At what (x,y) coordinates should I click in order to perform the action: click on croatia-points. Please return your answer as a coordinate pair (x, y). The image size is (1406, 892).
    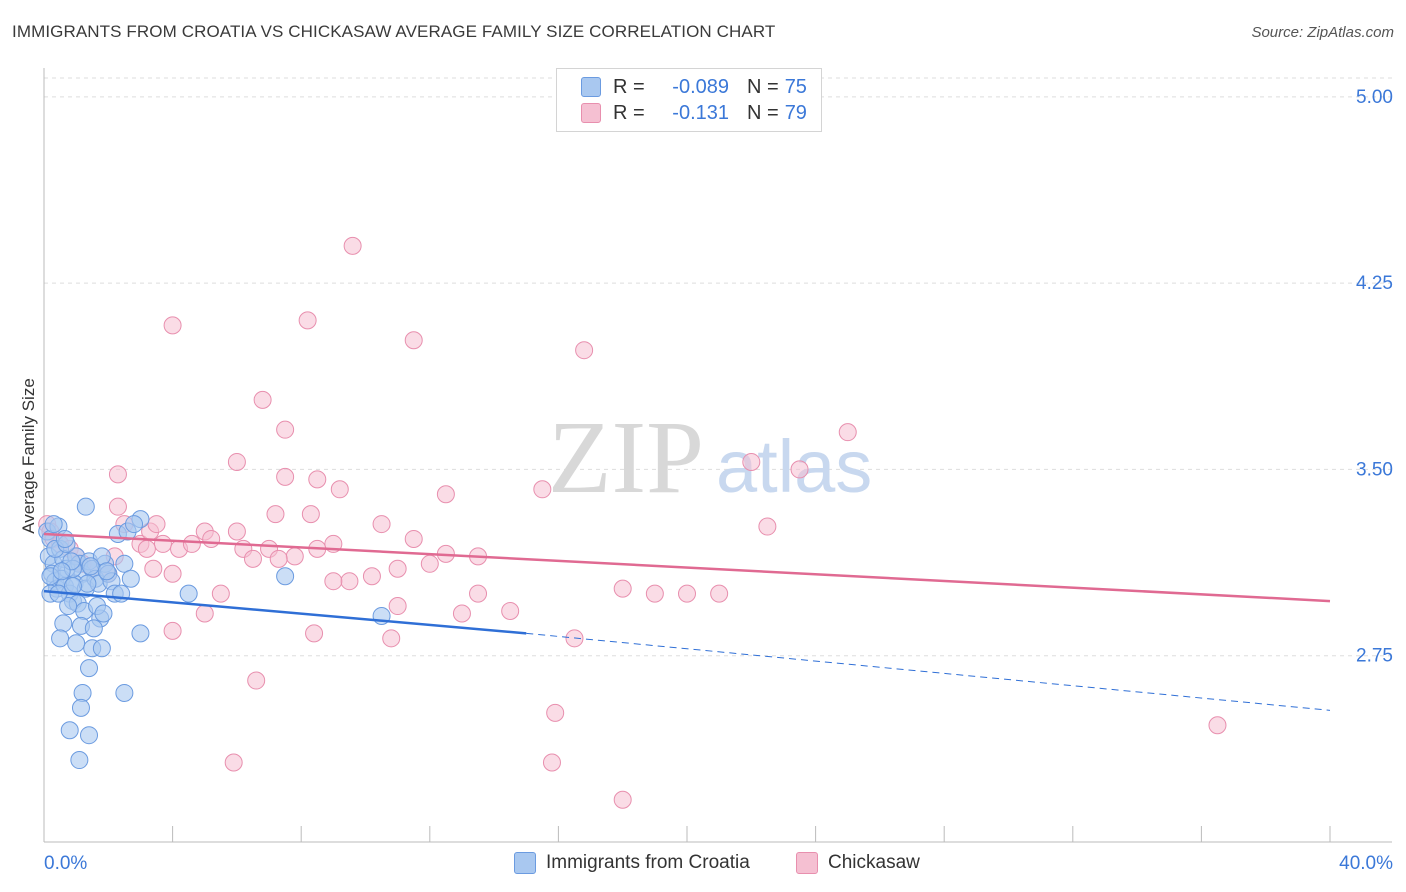
    Looking at the image, I should click on (214, 633).